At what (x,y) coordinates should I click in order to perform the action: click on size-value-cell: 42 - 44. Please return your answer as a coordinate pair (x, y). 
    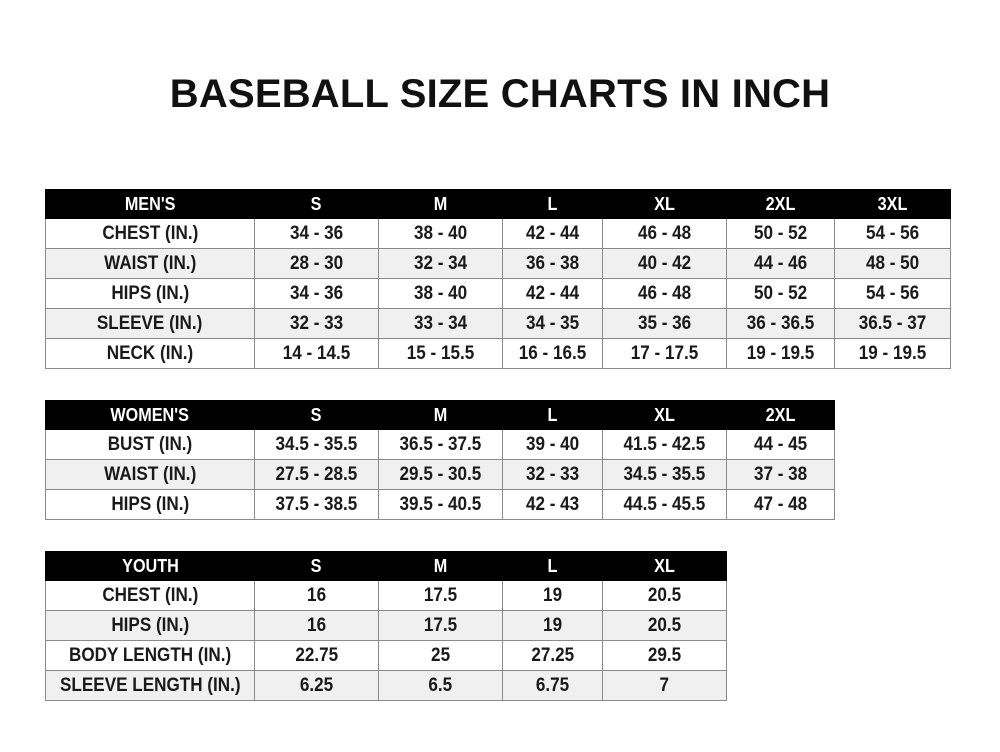
    Looking at the image, I should click on (552, 293).